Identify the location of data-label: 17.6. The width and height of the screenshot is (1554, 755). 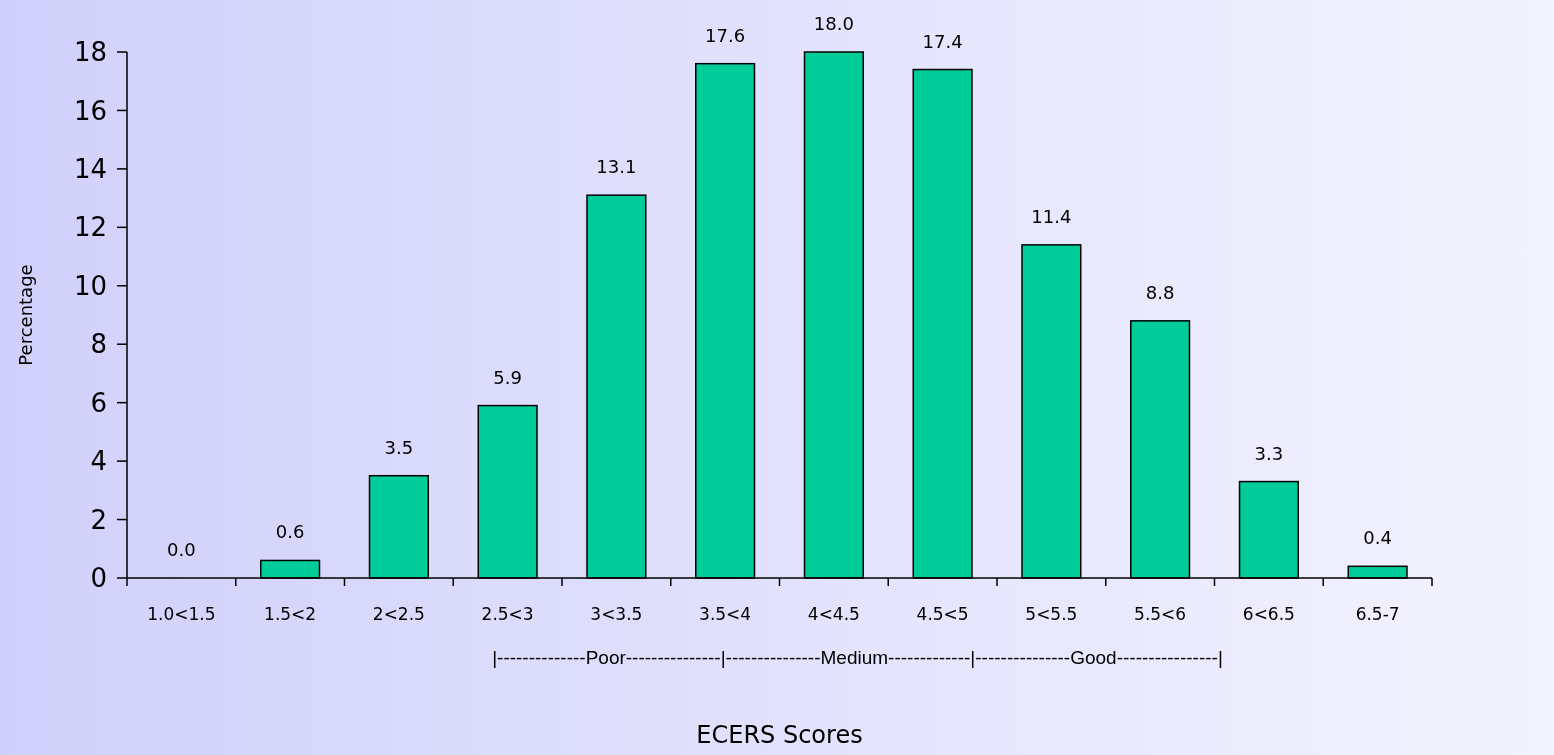
(725, 35).